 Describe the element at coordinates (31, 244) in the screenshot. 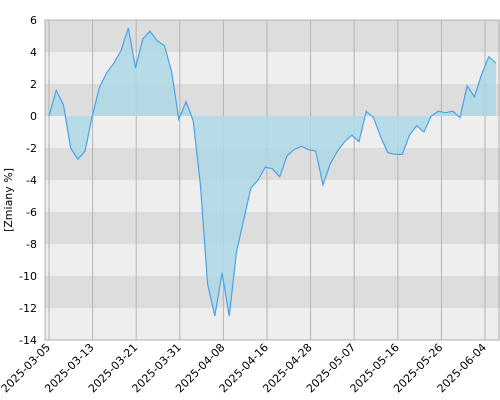

I see `y-tick-label: -8` at that location.